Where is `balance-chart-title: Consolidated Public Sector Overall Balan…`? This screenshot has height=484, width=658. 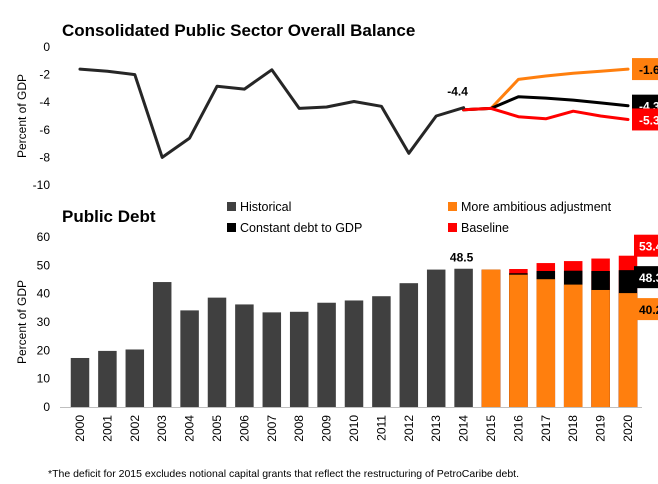 balance-chart-title: Consolidated Public Sector Overall Balan… is located at coordinates (238, 30).